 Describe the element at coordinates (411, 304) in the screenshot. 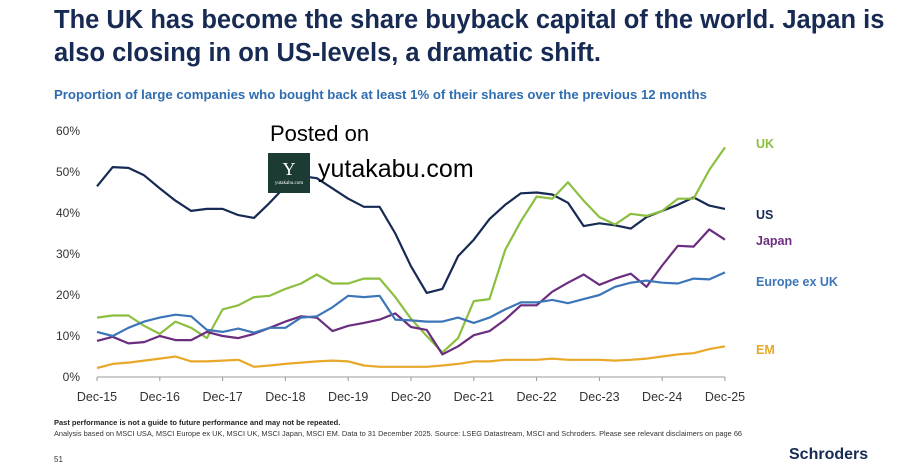

I see `series-line-europe-ex-uk` at that location.